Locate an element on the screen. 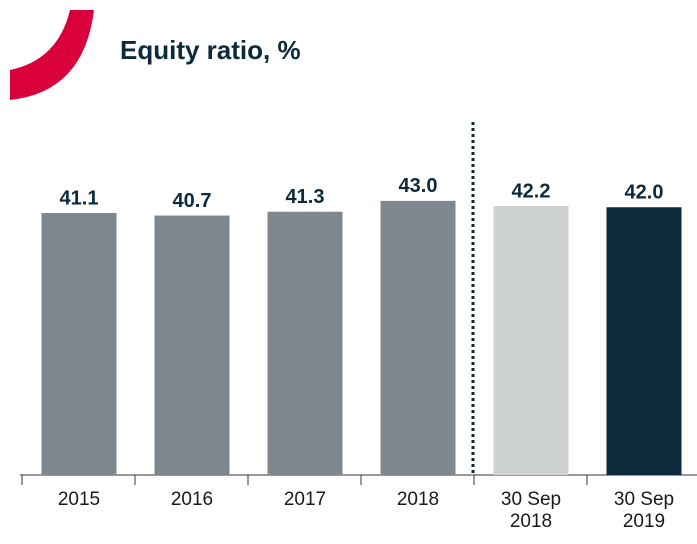 This screenshot has height=544, width=697. x-tick-label: 2018 is located at coordinates (418, 499).